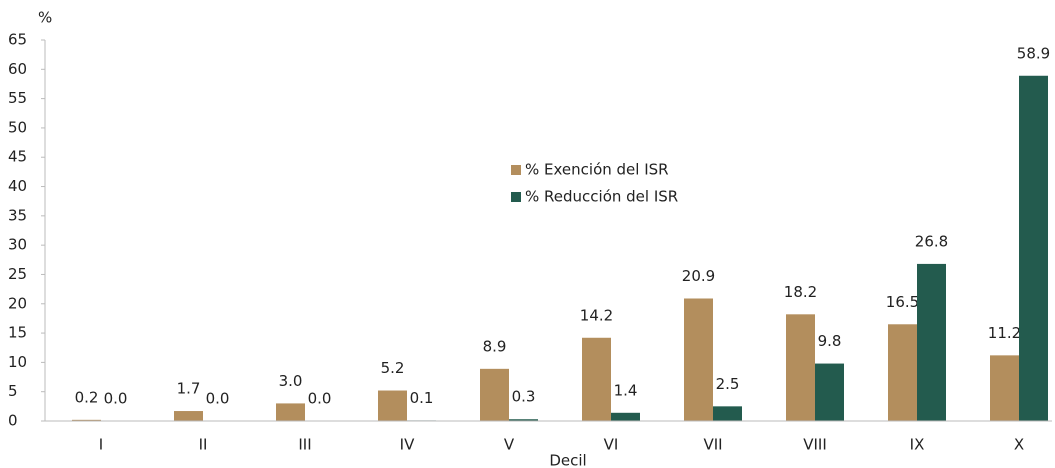  What do you see at coordinates (601, 197) in the screenshot?
I see `legend-label: % Reducción del ISR` at bounding box center [601, 197].